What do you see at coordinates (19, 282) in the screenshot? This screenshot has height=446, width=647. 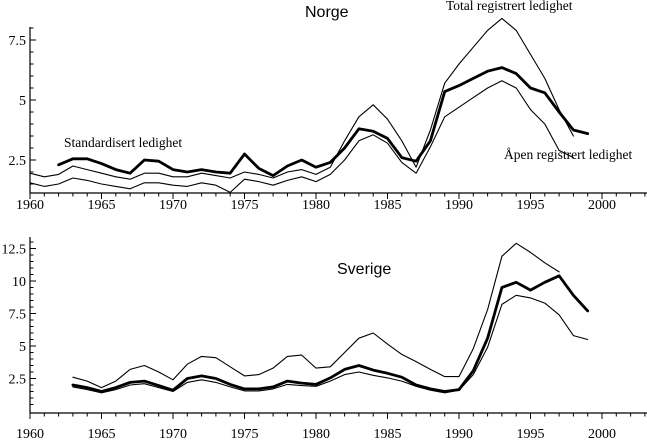 I see `y-tick-label: 10` at bounding box center [19, 282].